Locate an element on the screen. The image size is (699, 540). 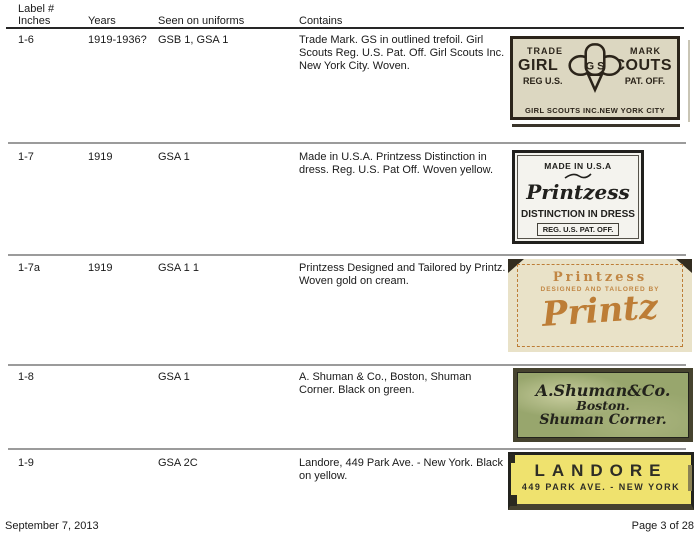
footer-page-number: Page 3 of 28 is located at coordinates (662, 526).